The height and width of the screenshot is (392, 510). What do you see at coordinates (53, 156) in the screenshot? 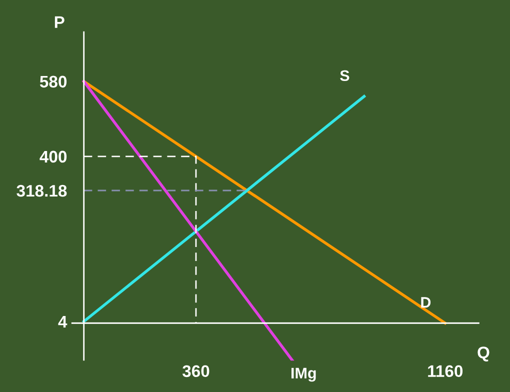
I see `y-tick-label: 400` at bounding box center [53, 156].